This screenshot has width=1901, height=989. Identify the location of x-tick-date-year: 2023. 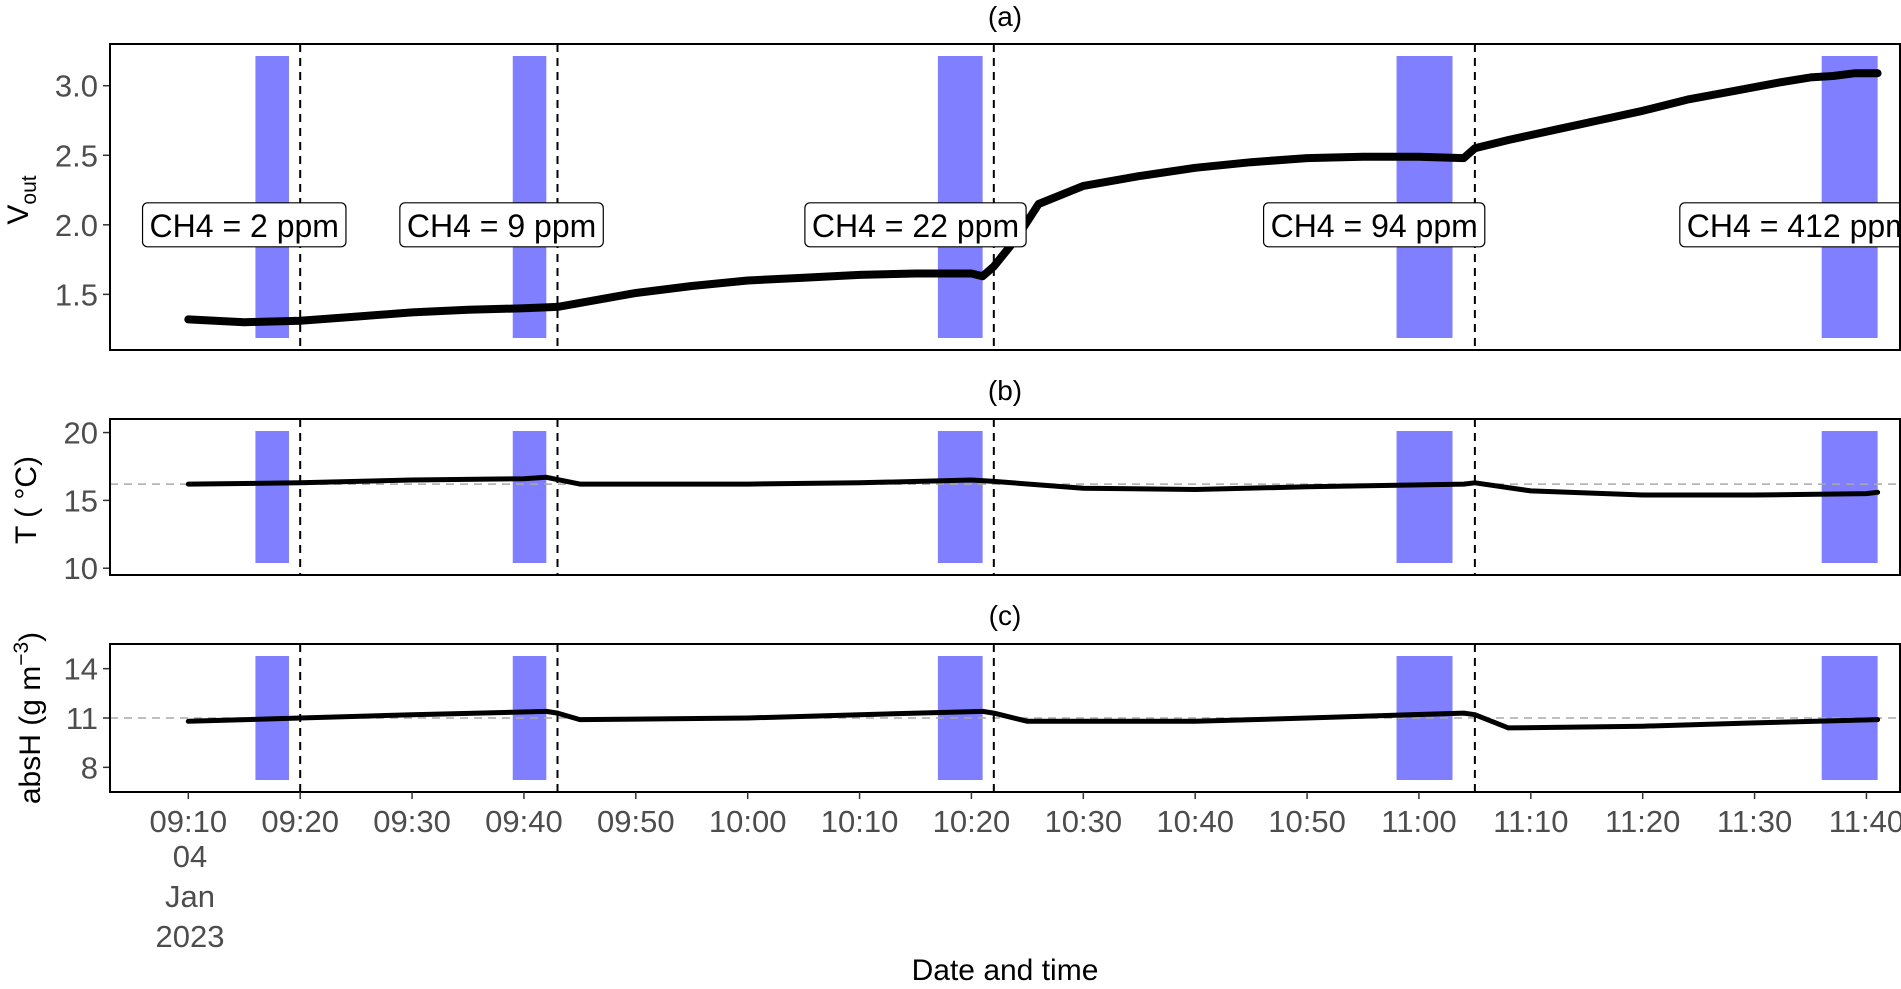
(190, 936).